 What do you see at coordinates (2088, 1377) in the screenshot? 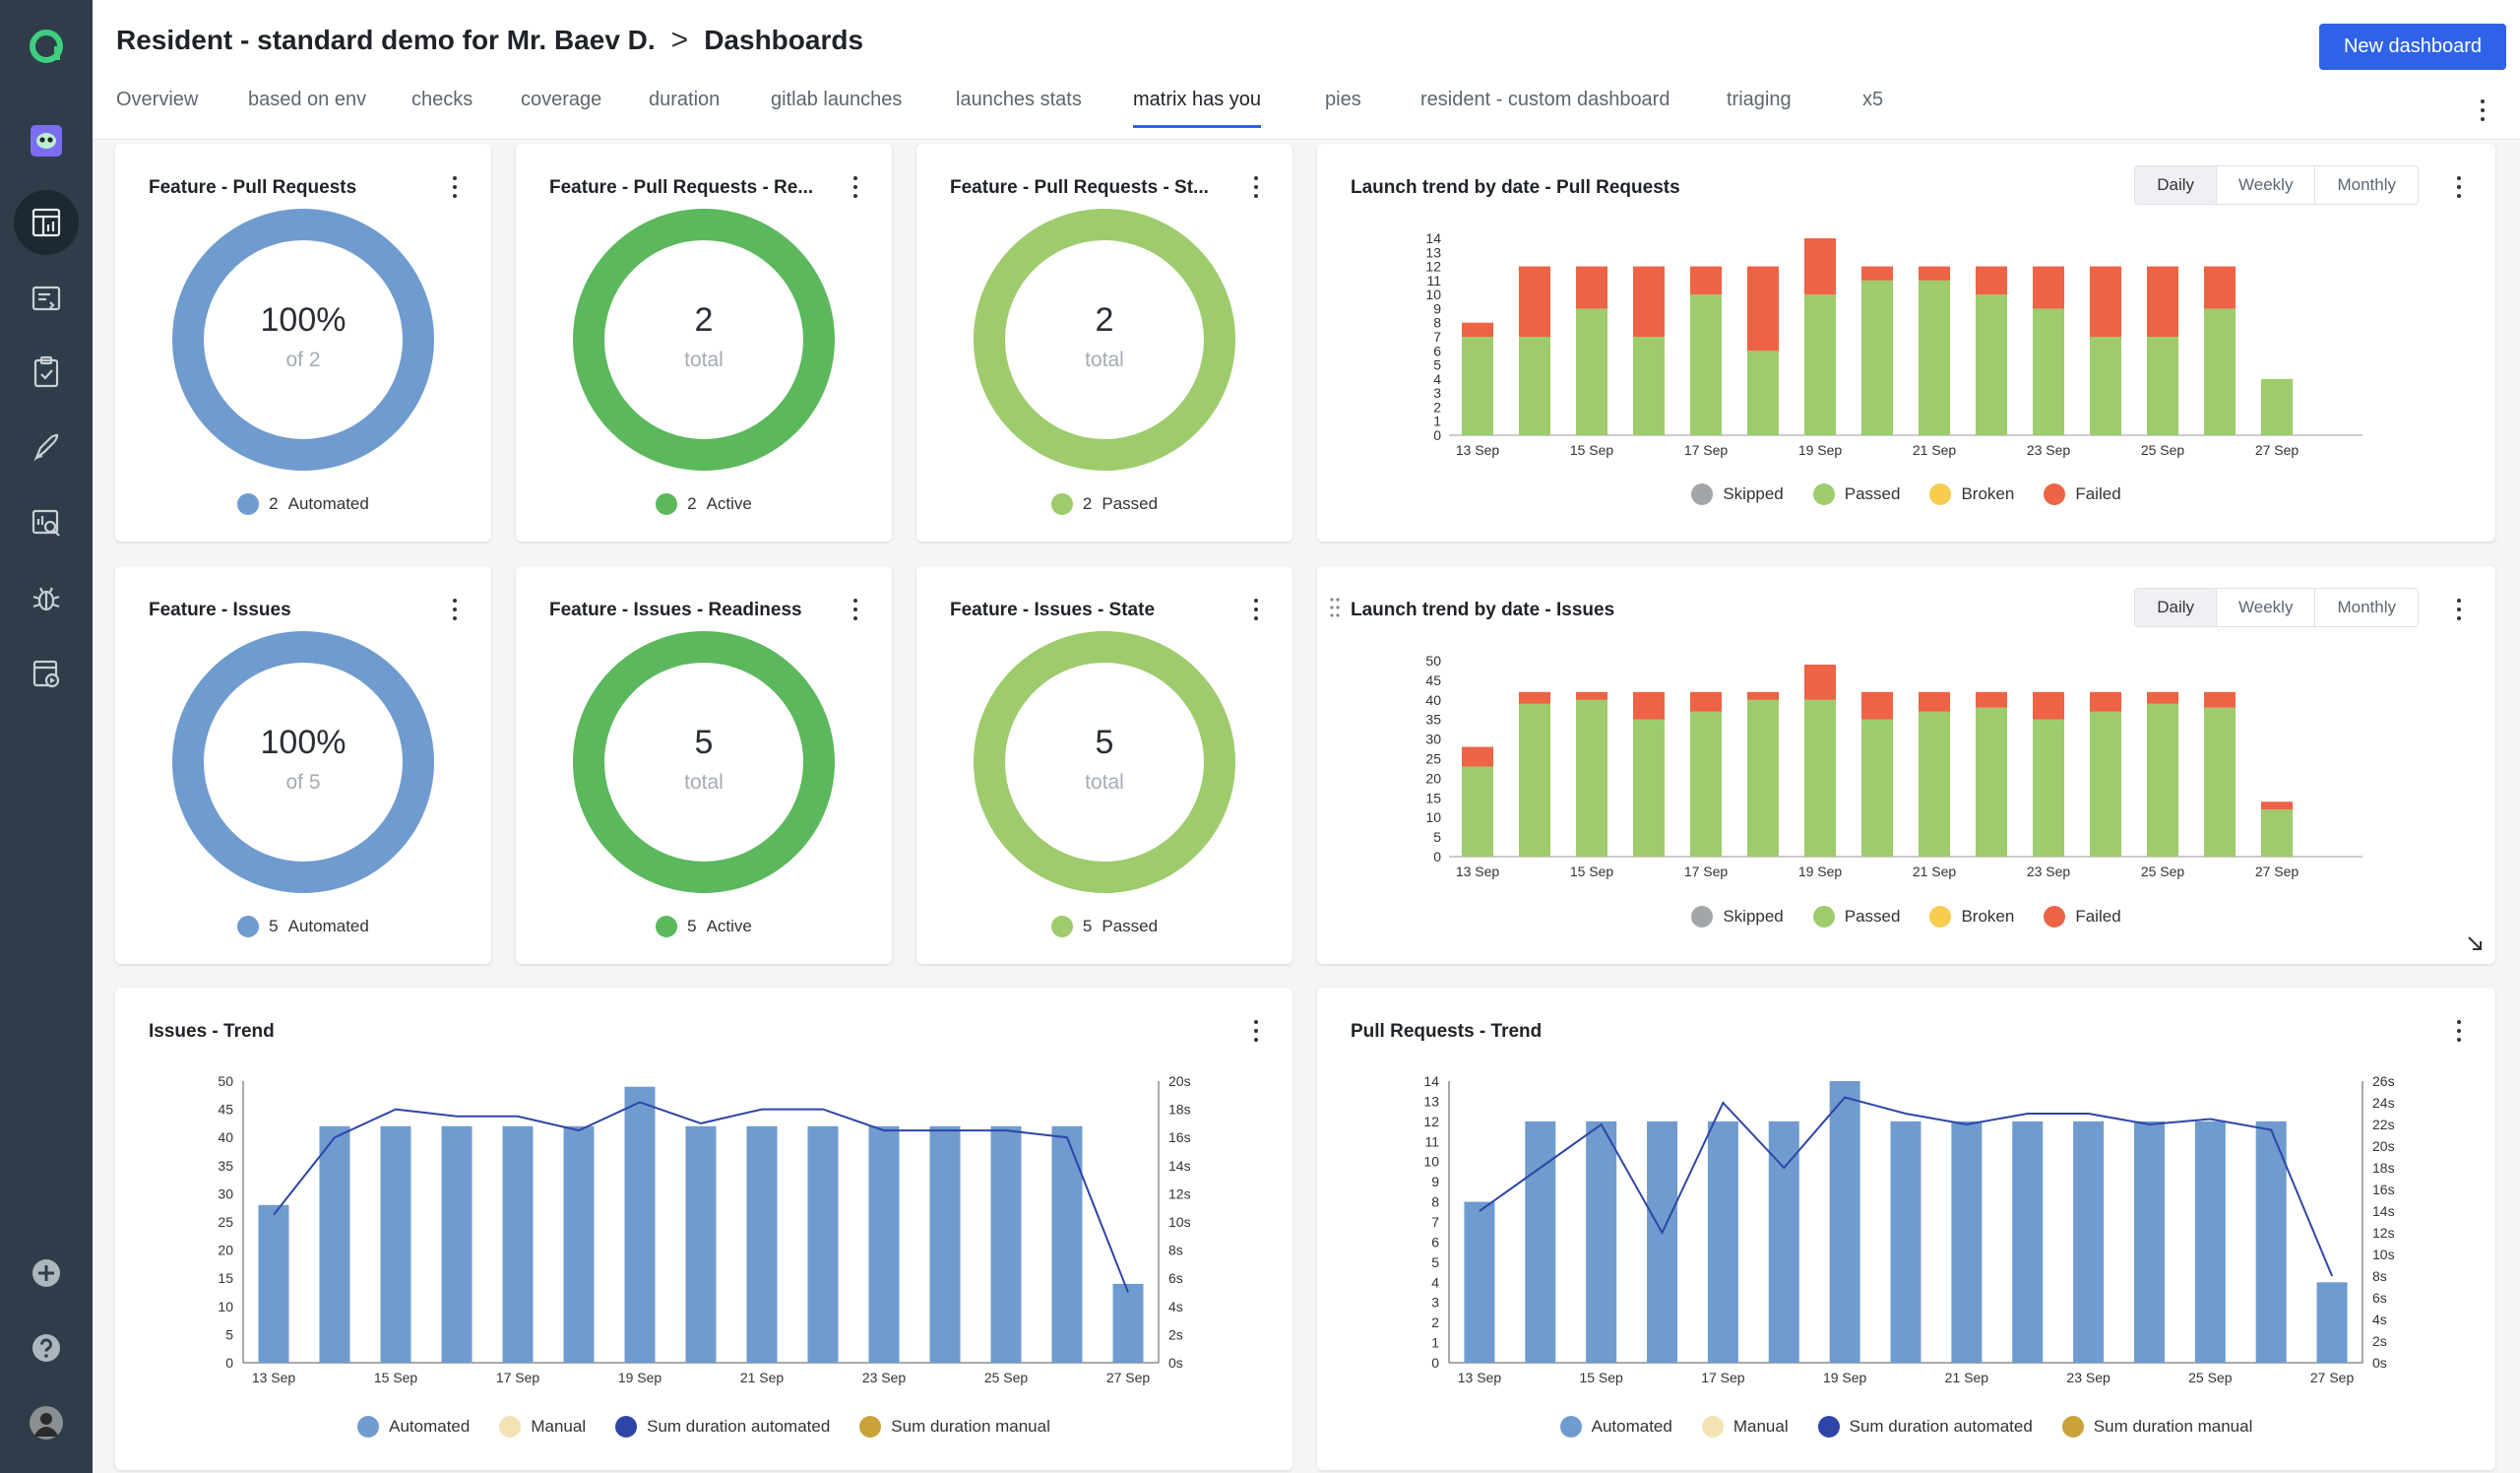
I see `x-tick-label: 23 Sep` at bounding box center [2088, 1377].